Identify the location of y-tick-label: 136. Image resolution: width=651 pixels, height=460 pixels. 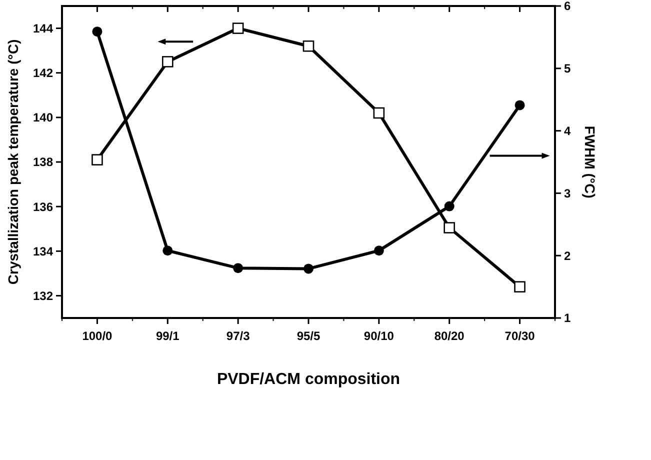
(43, 207).